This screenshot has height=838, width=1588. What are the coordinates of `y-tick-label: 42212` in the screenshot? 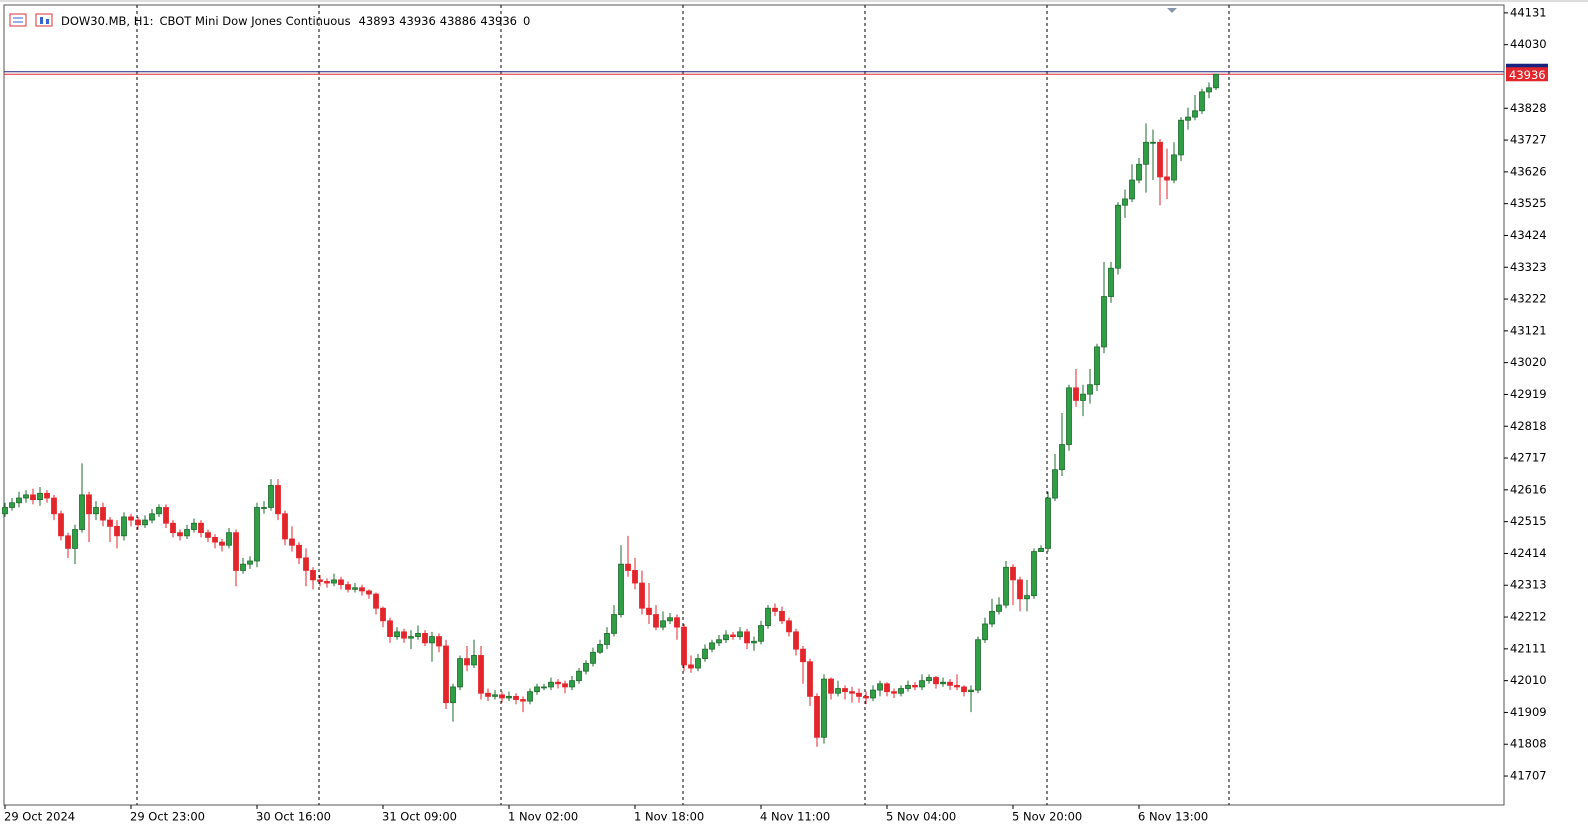 It's located at (1528, 617).